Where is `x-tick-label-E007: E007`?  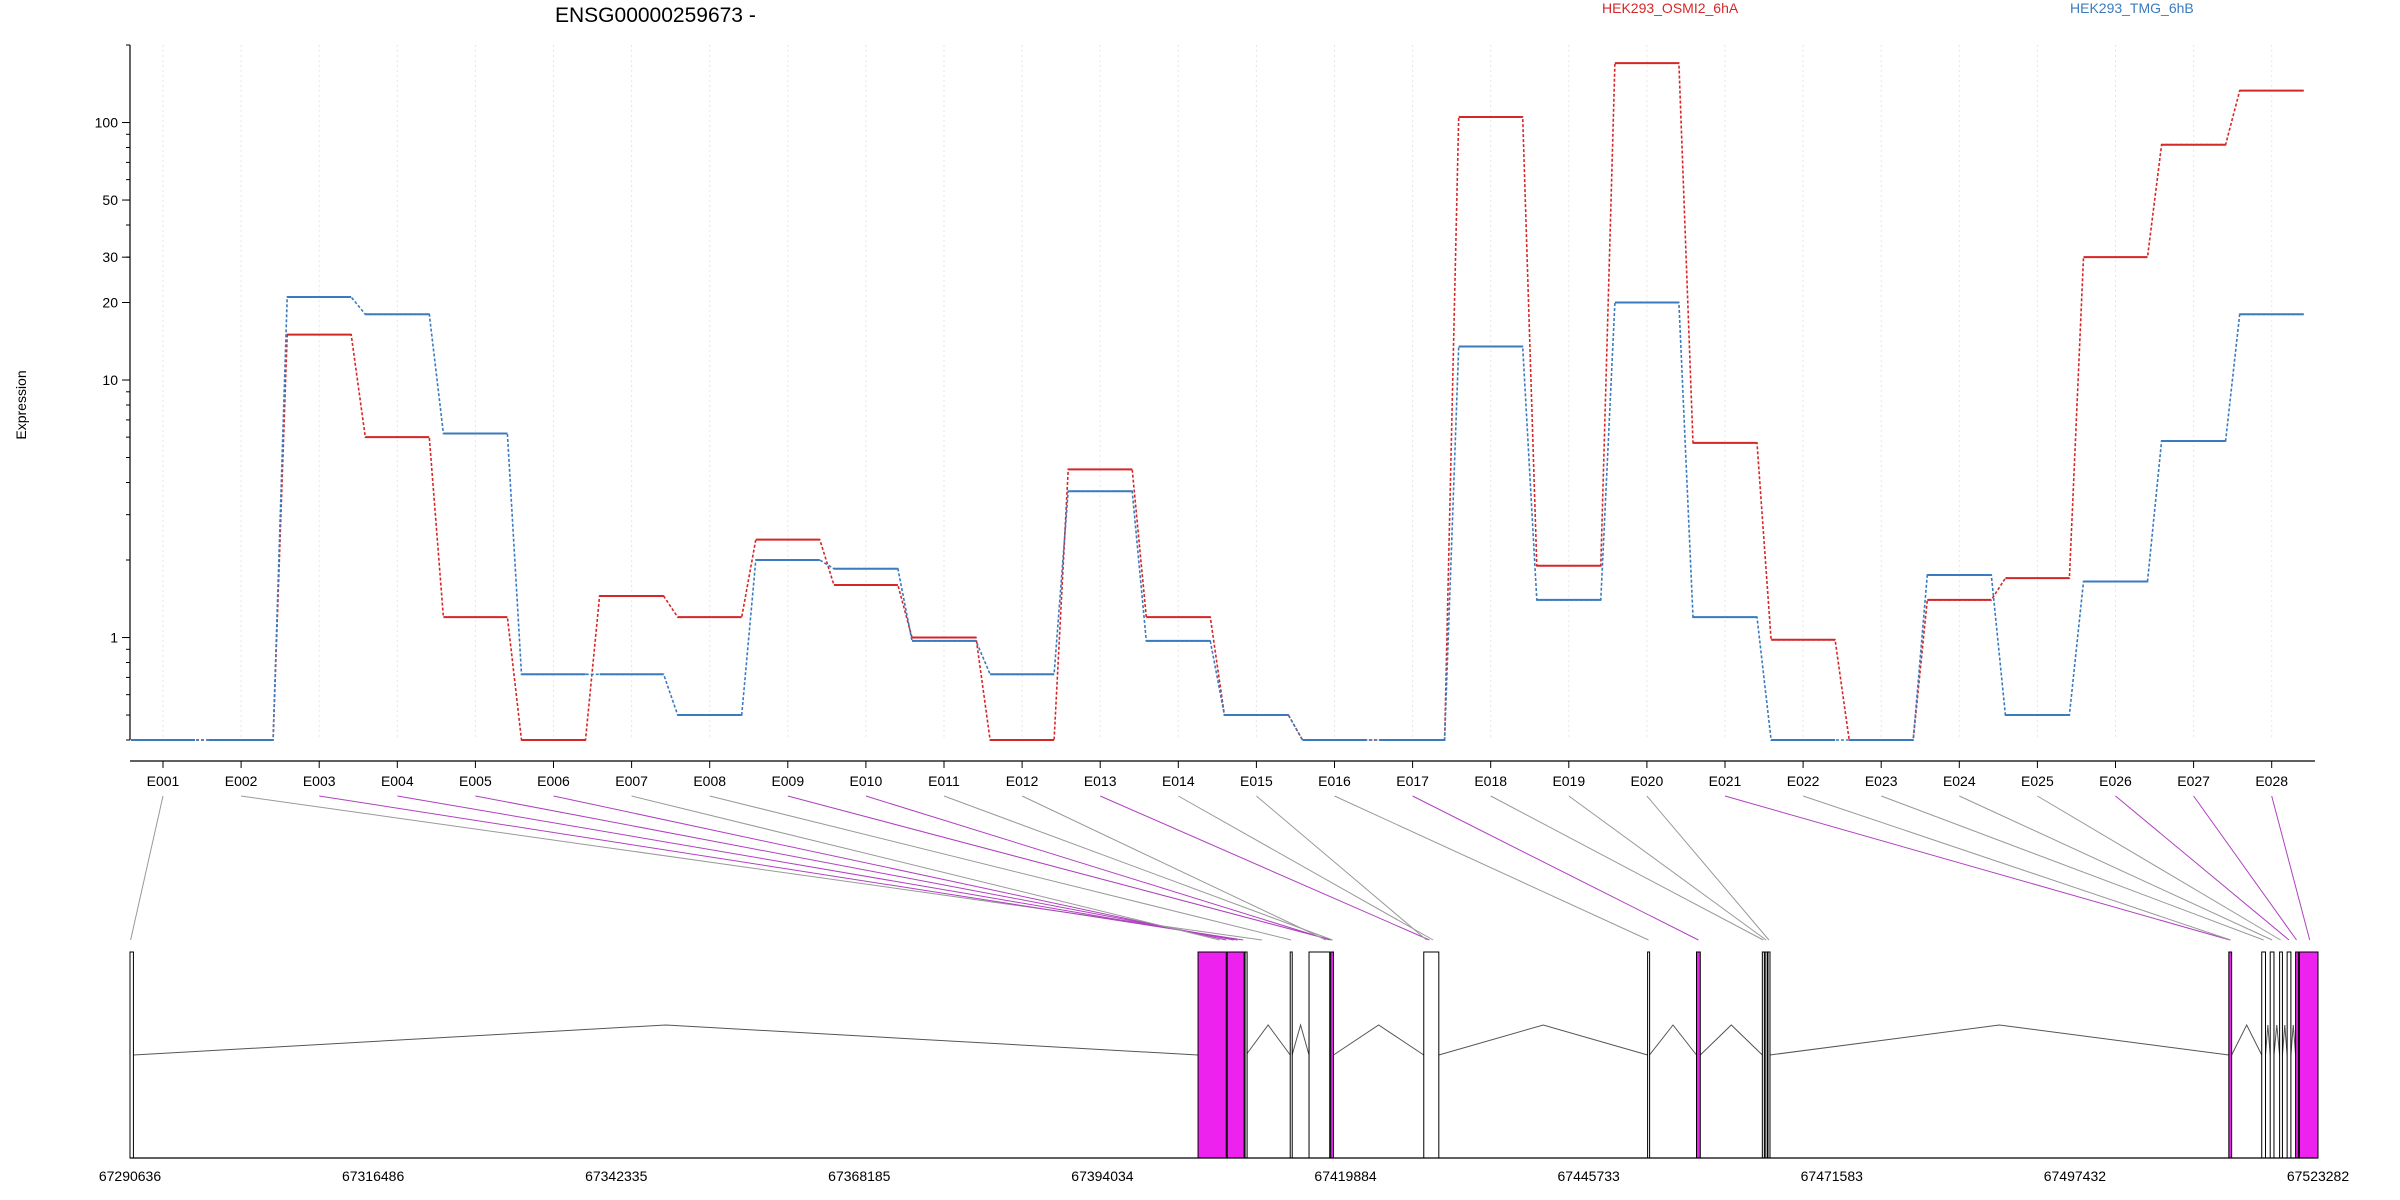
x-tick-label-E007: E007 is located at coordinates (631, 781).